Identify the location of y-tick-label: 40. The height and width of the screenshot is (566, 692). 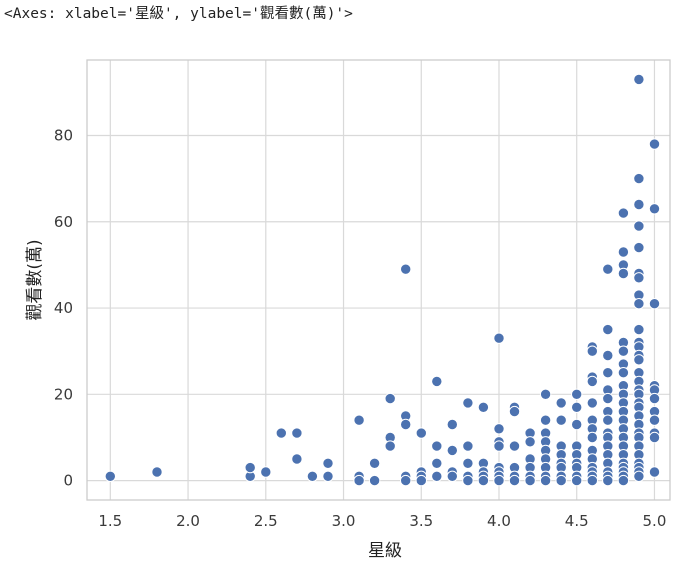
(63, 308).